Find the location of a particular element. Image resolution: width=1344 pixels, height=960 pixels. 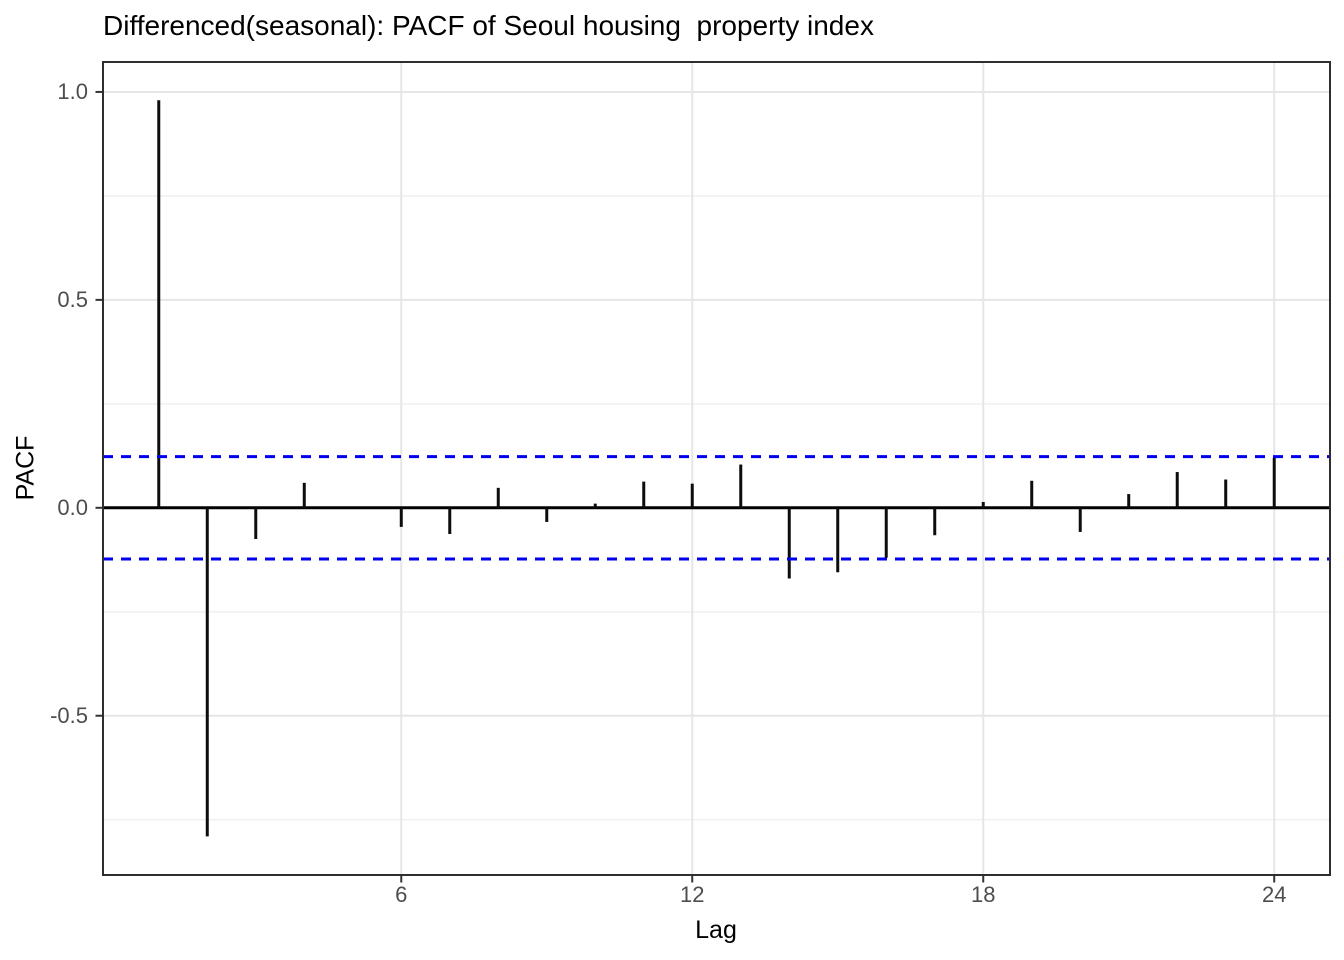

y-axis-title: PACF is located at coordinates (25, 468).